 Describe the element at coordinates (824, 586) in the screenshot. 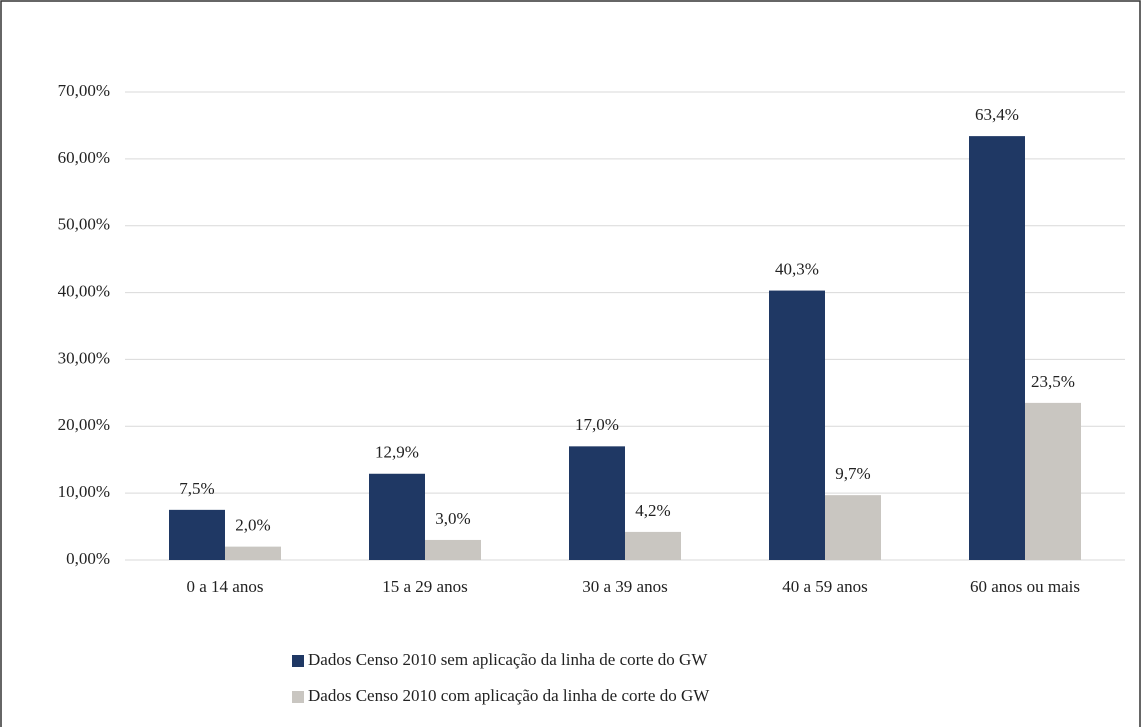

I see `x-tick-label: 40 a 59 anos` at that location.